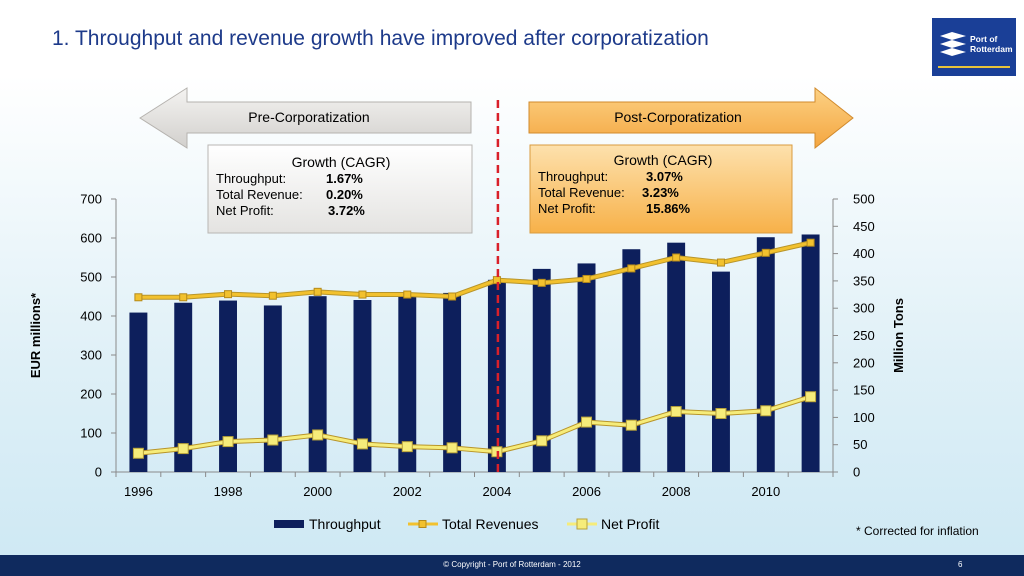 This screenshot has width=1024, height=576. I want to click on post-cagr-row: Throughput: 3.07%, so click(610, 176).